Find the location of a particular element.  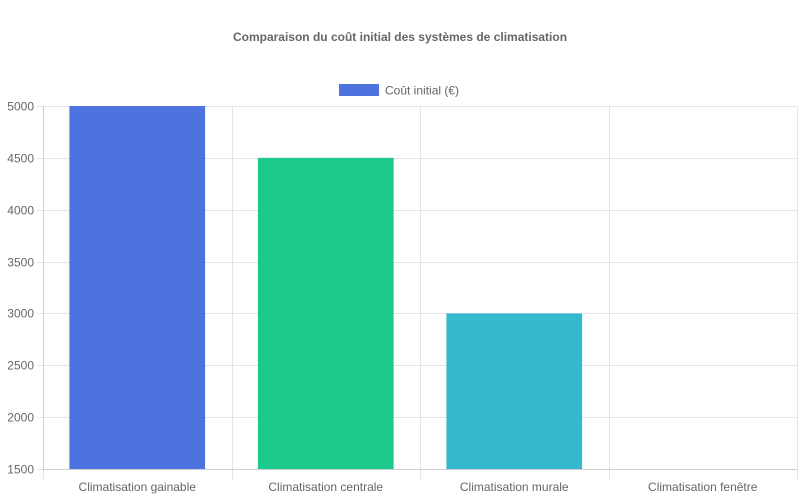

y-tick-label: 4000 is located at coordinates (20, 211).